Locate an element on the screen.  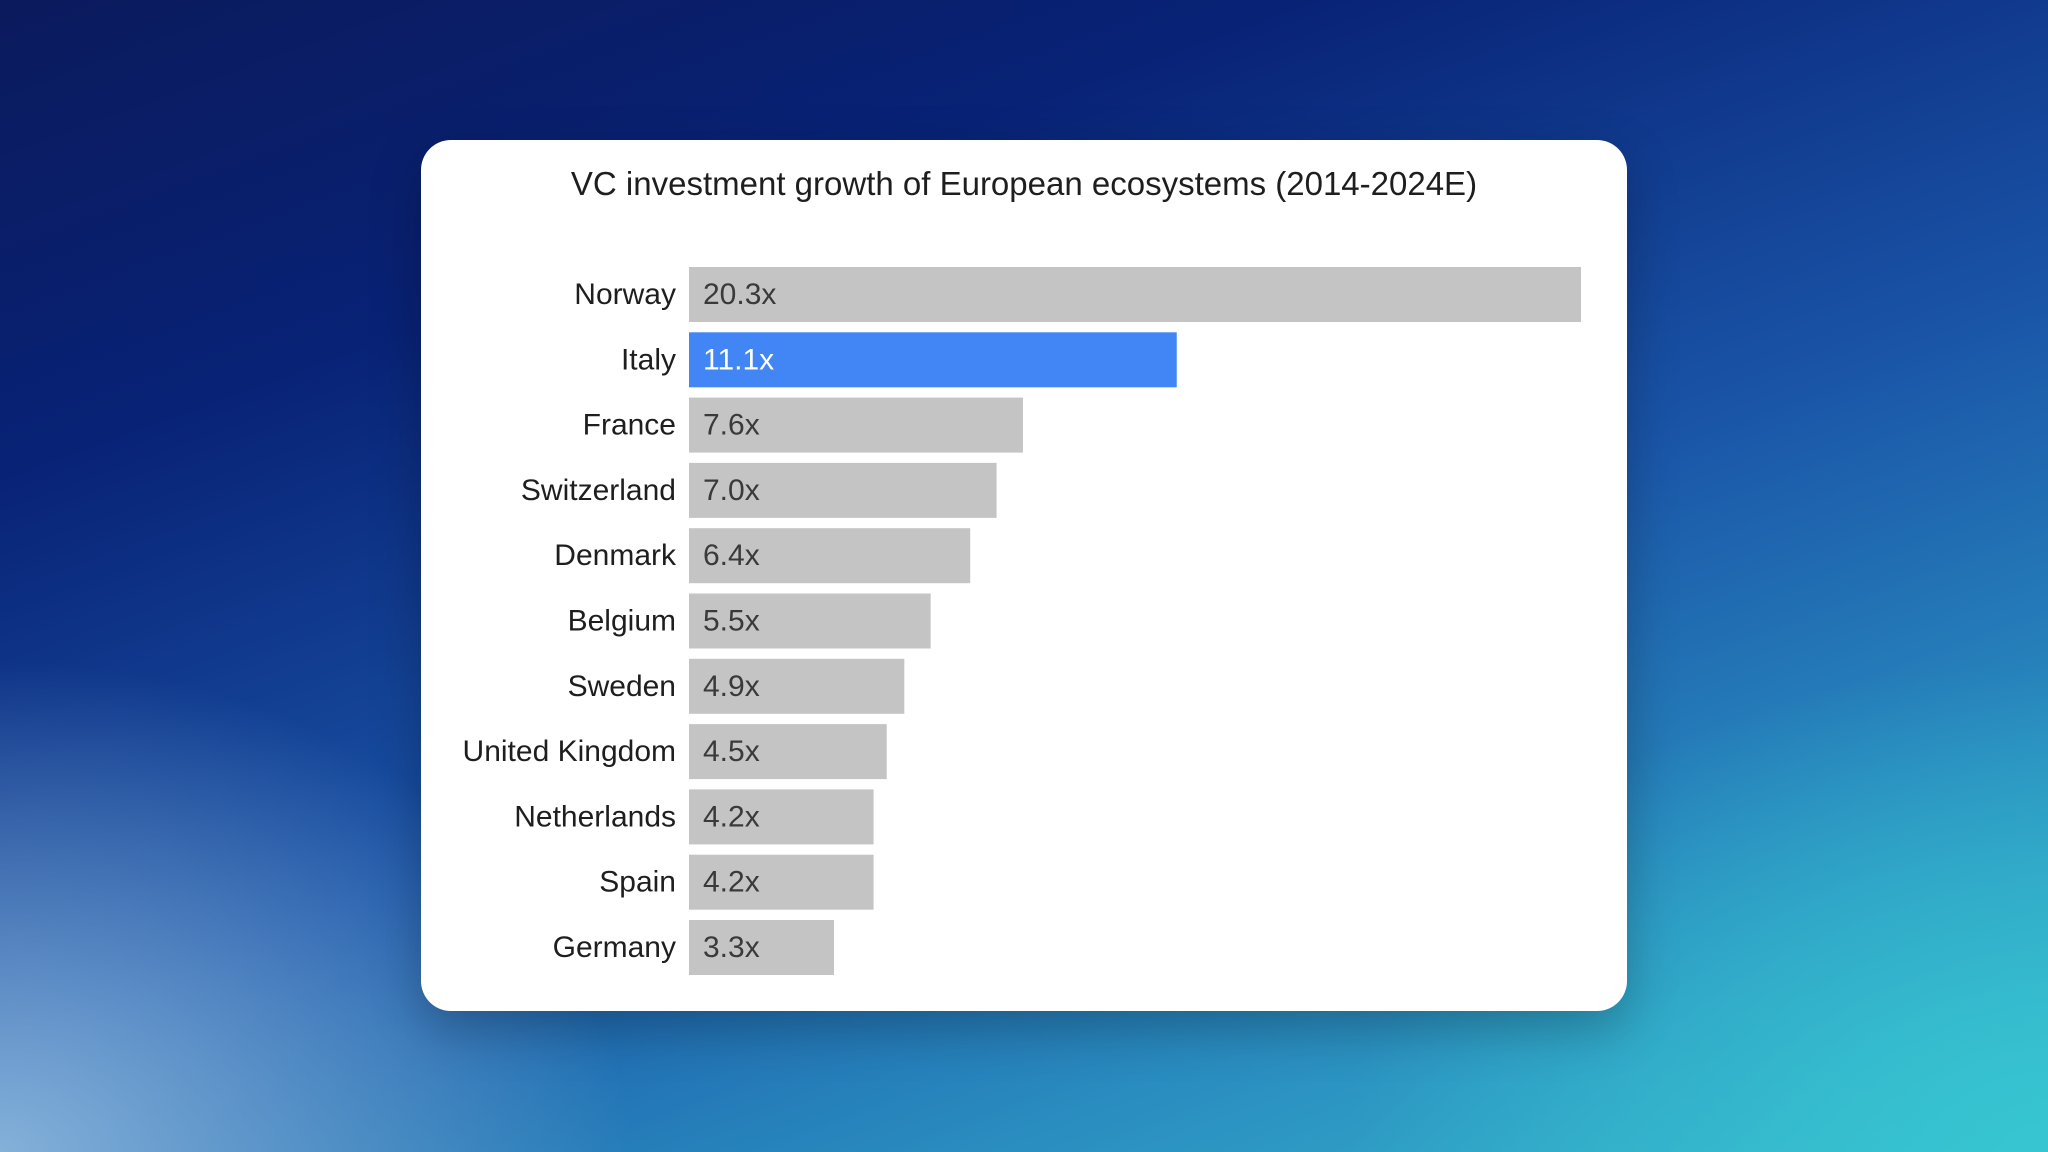
category-label-belgium: Belgium is located at coordinates (622, 621).